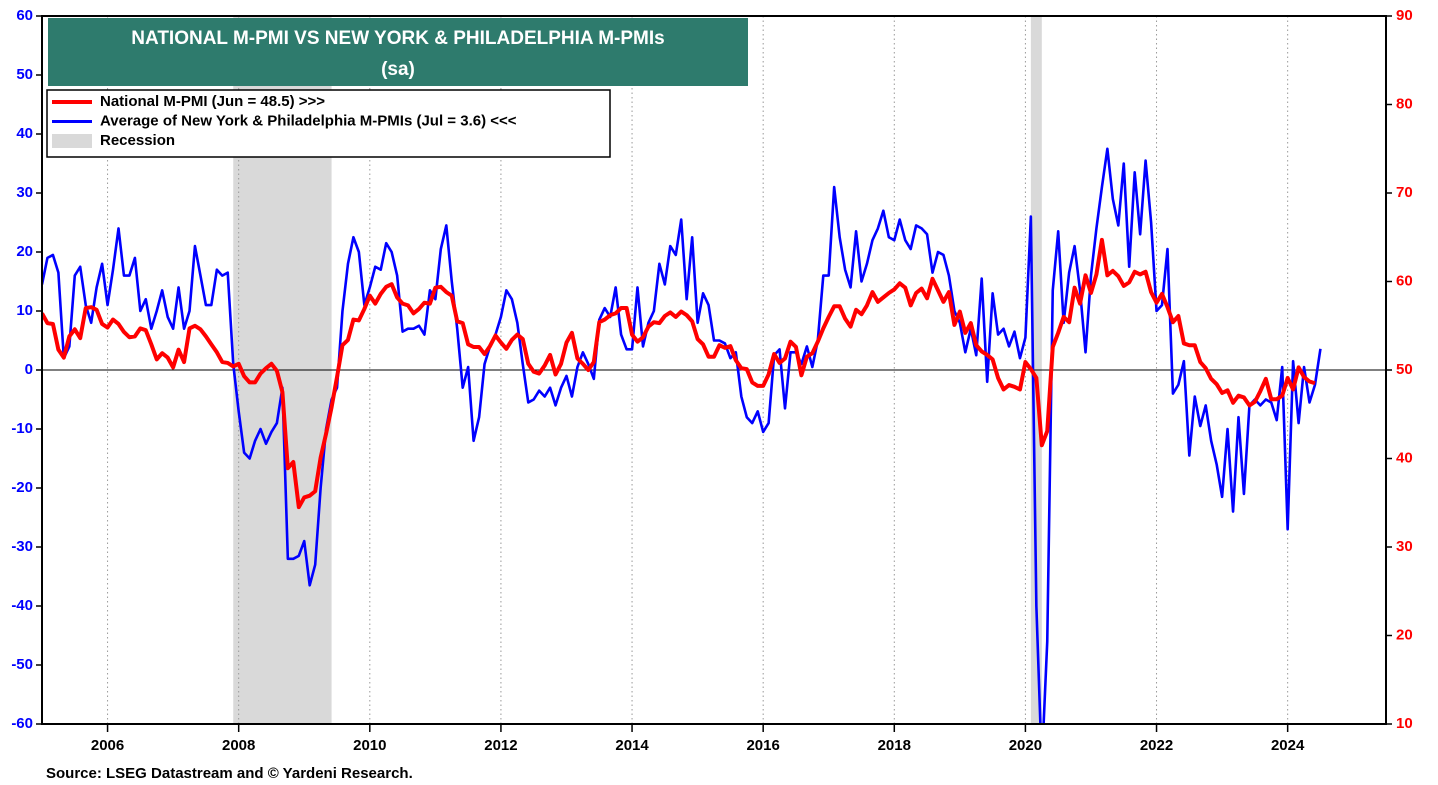 This screenshot has width=1438, height=785. I want to click on legend-box, so click(328, 123).